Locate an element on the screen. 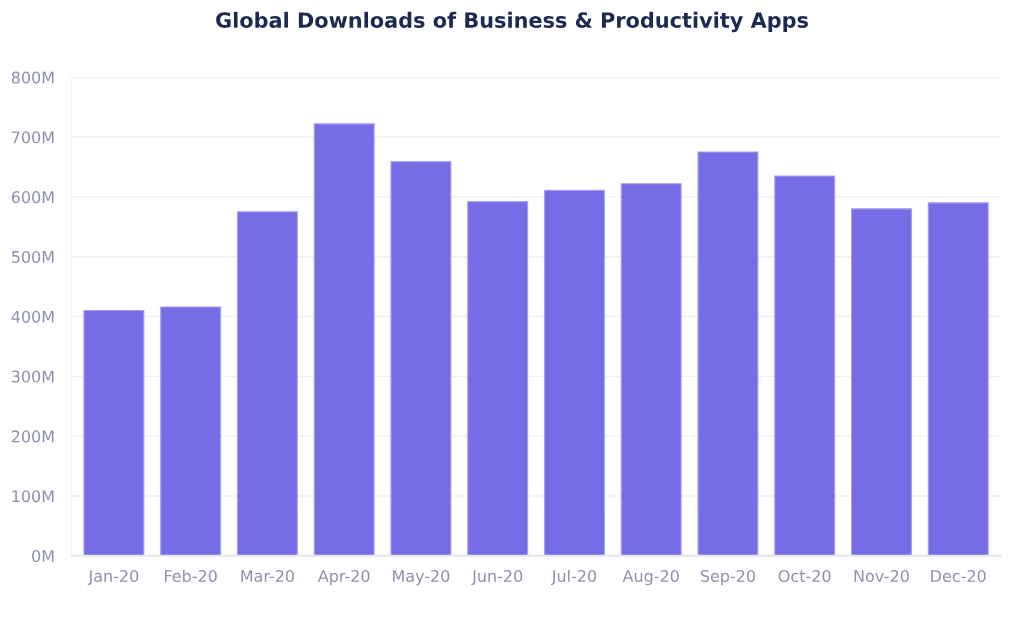 This screenshot has width=1024, height=628. x-tick-label: May-20 is located at coordinates (421, 577).